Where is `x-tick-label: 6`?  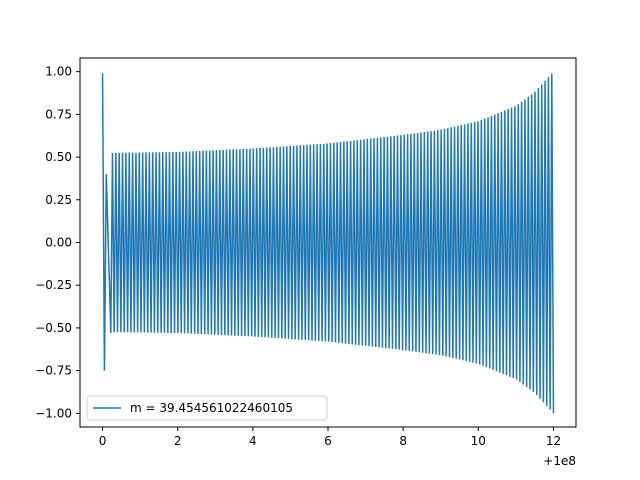 x-tick-label: 6 is located at coordinates (328, 441).